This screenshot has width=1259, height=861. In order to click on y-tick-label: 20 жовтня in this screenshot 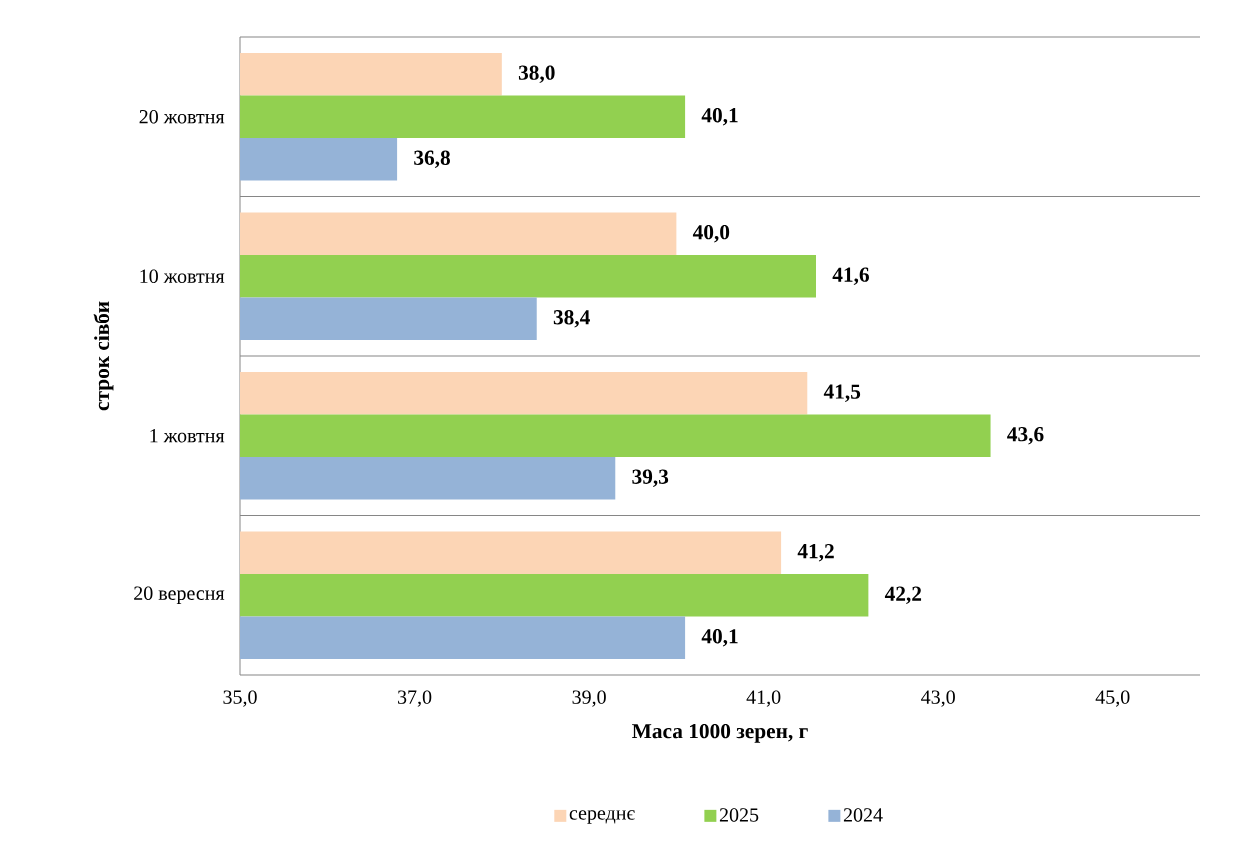, I will do `click(182, 117)`.